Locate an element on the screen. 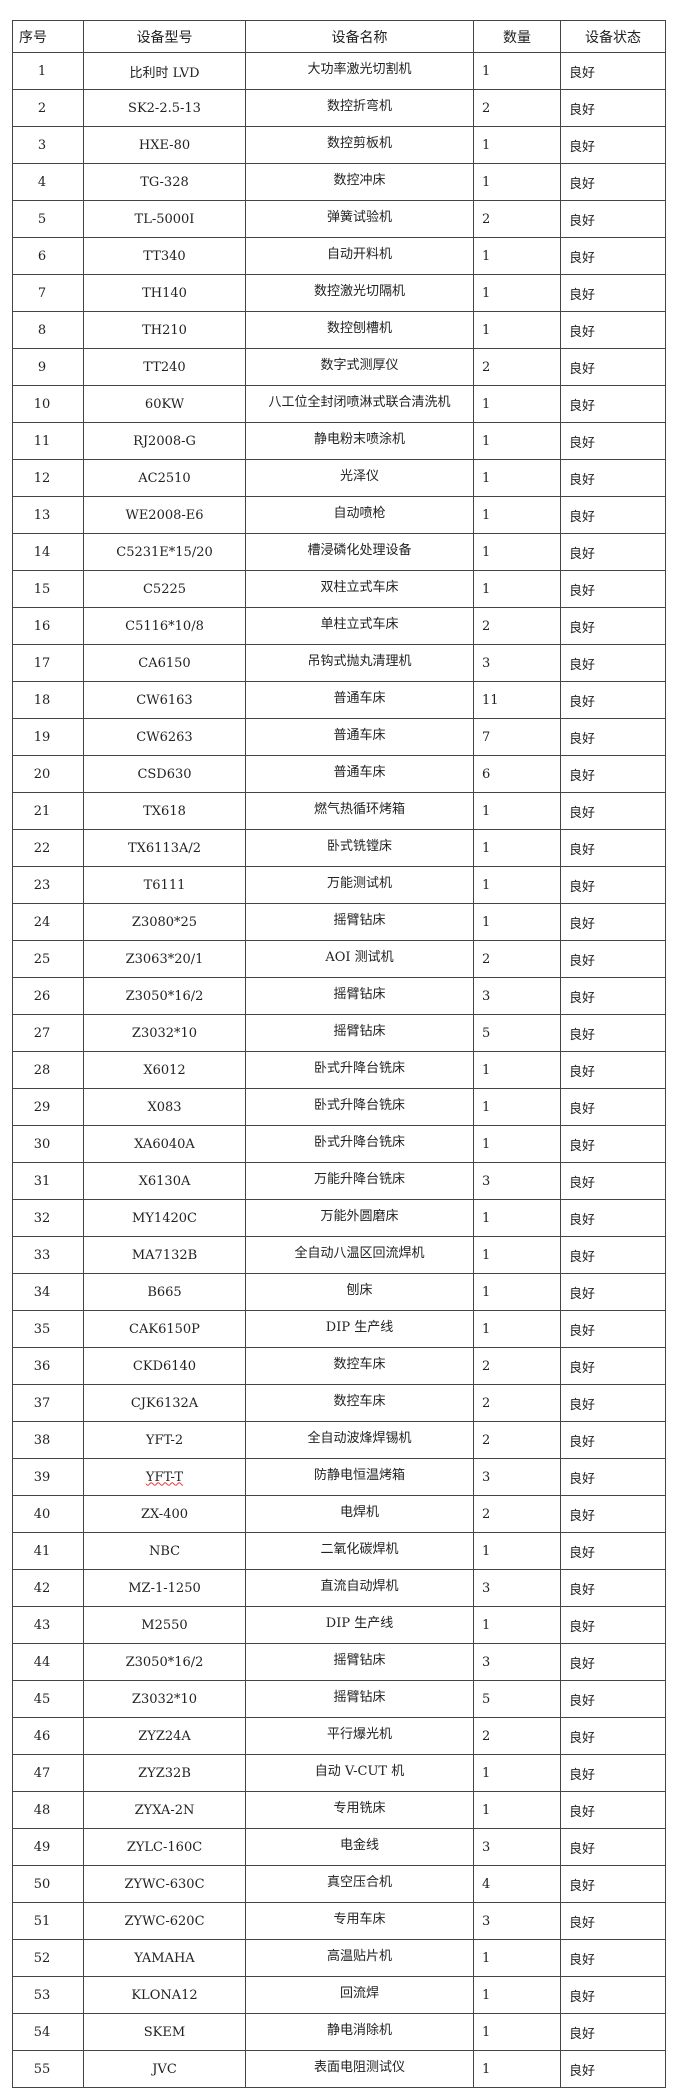  cell-model: CW6263 is located at coordinates (164, 737).